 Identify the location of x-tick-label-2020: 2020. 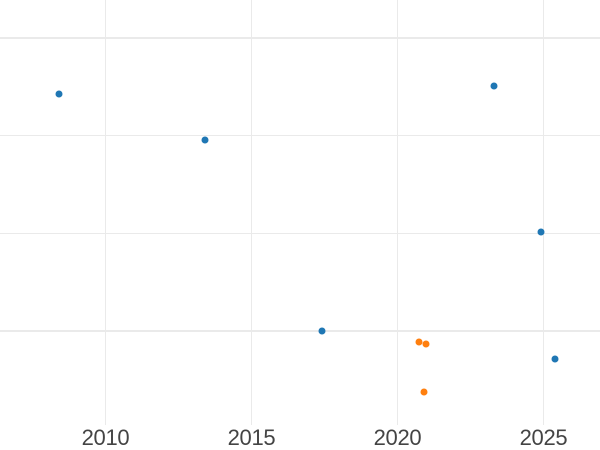
(397, 437).